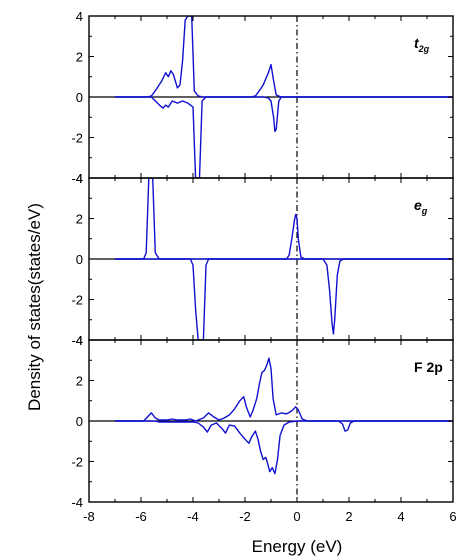  I want to click on panel-label: eg, so click(421, 206).